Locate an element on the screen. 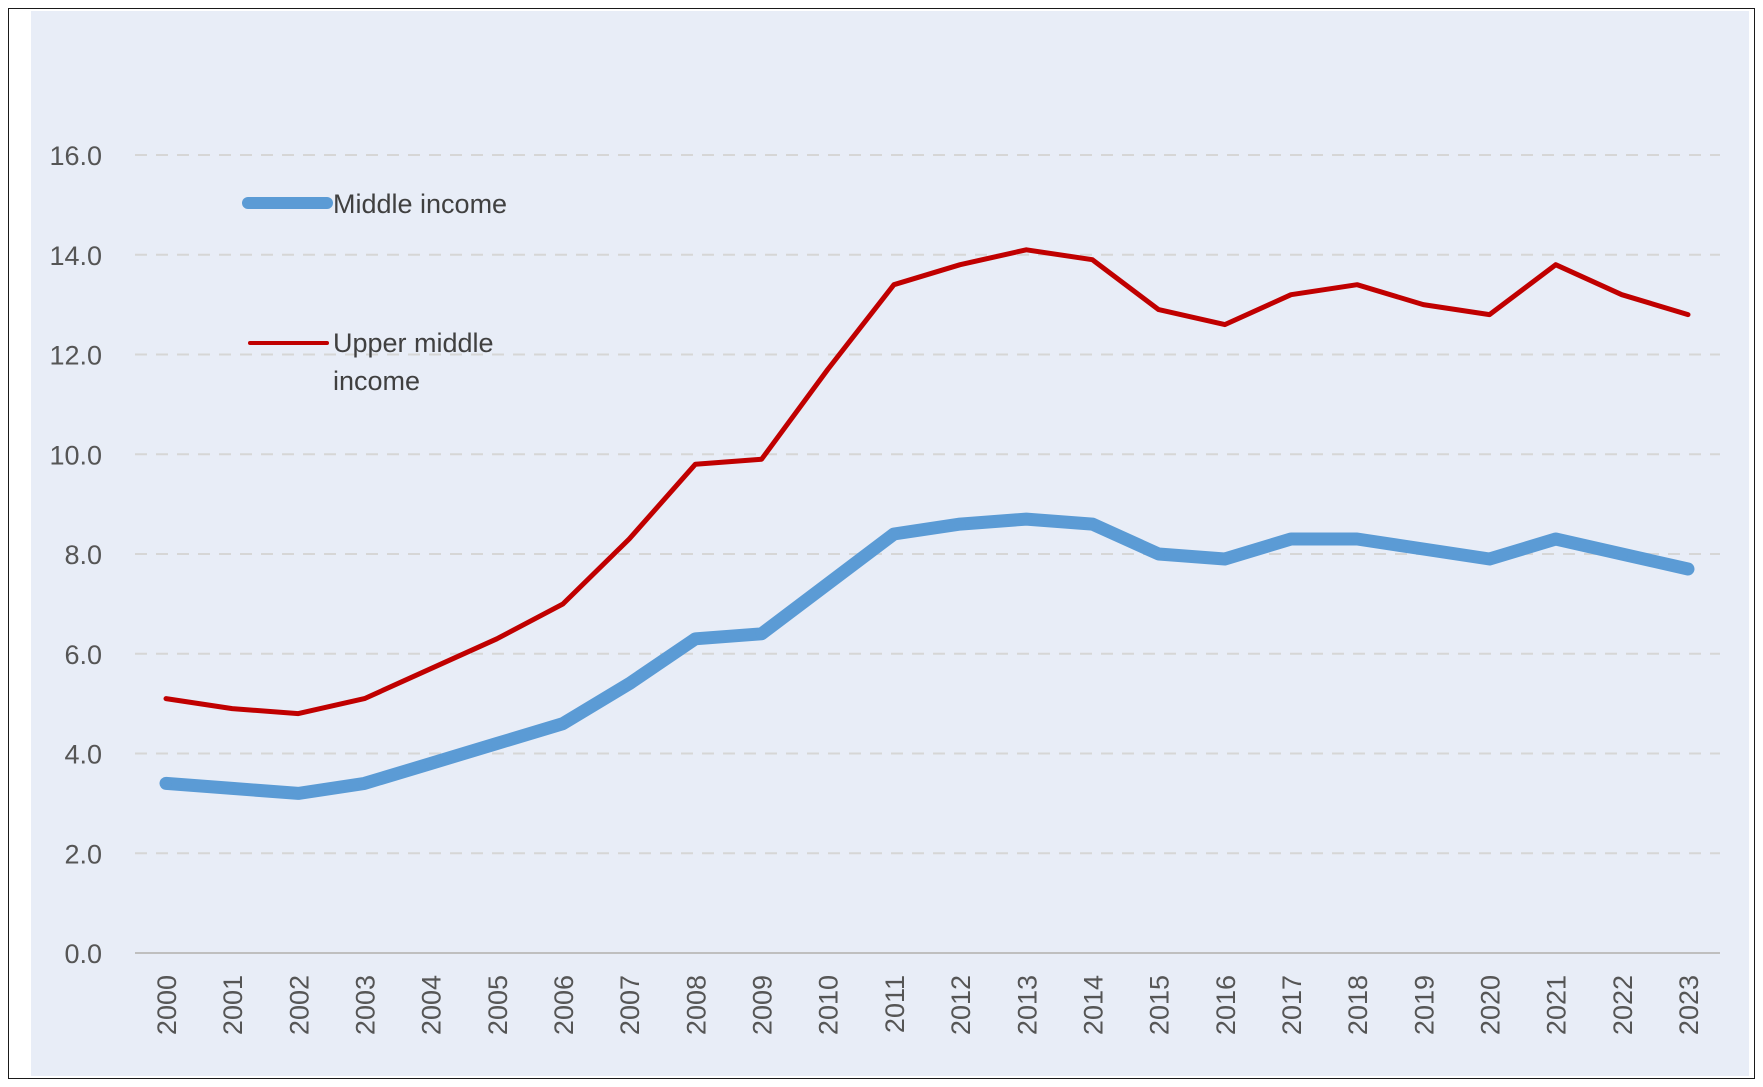 This screenshot has height=1087, width=1763. x-tick-label: 2015 is located at coordinates (1160, 1005).